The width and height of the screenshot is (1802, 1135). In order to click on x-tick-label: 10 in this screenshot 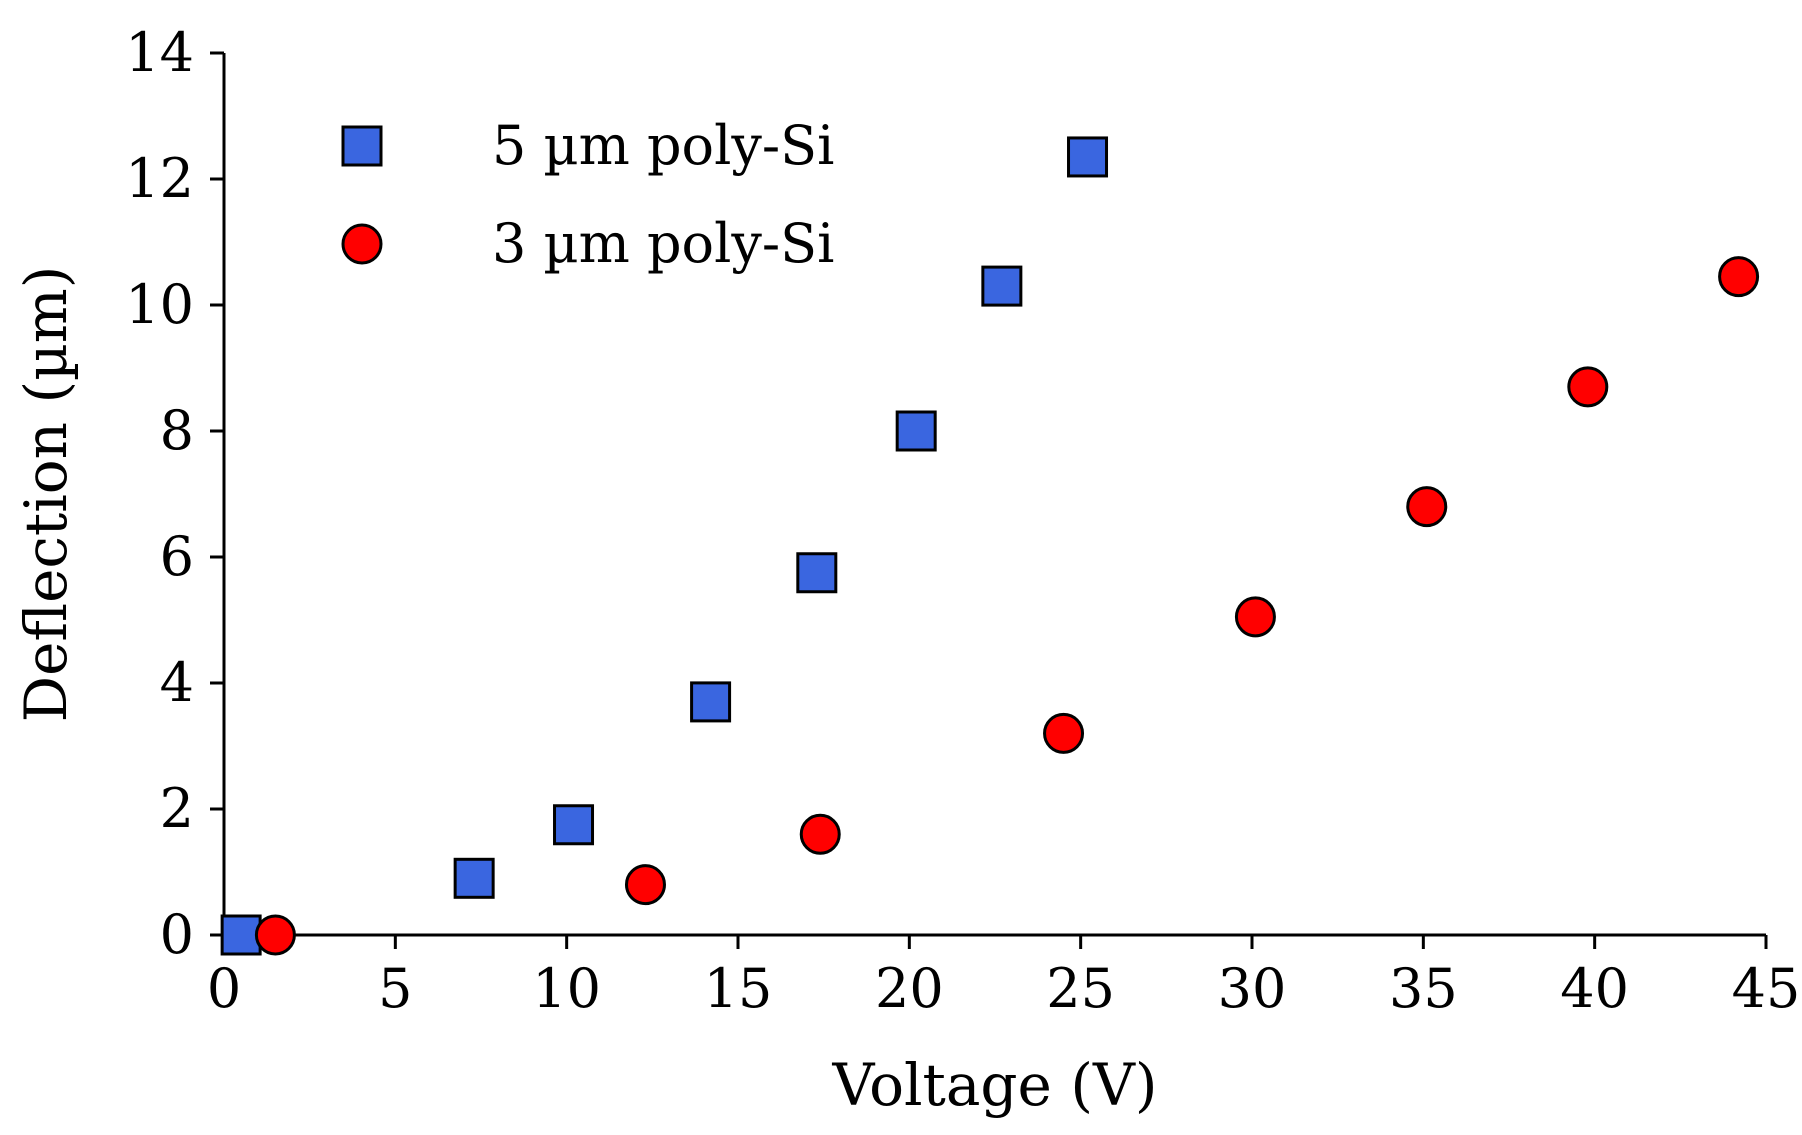, I will do `click(566, 988)`.